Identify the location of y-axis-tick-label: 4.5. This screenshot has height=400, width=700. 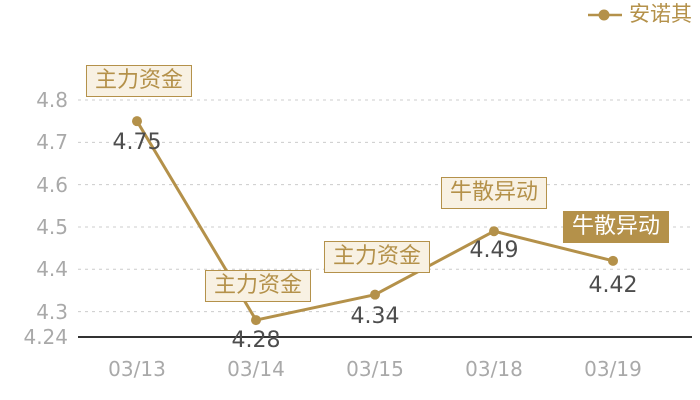
(52, 226).